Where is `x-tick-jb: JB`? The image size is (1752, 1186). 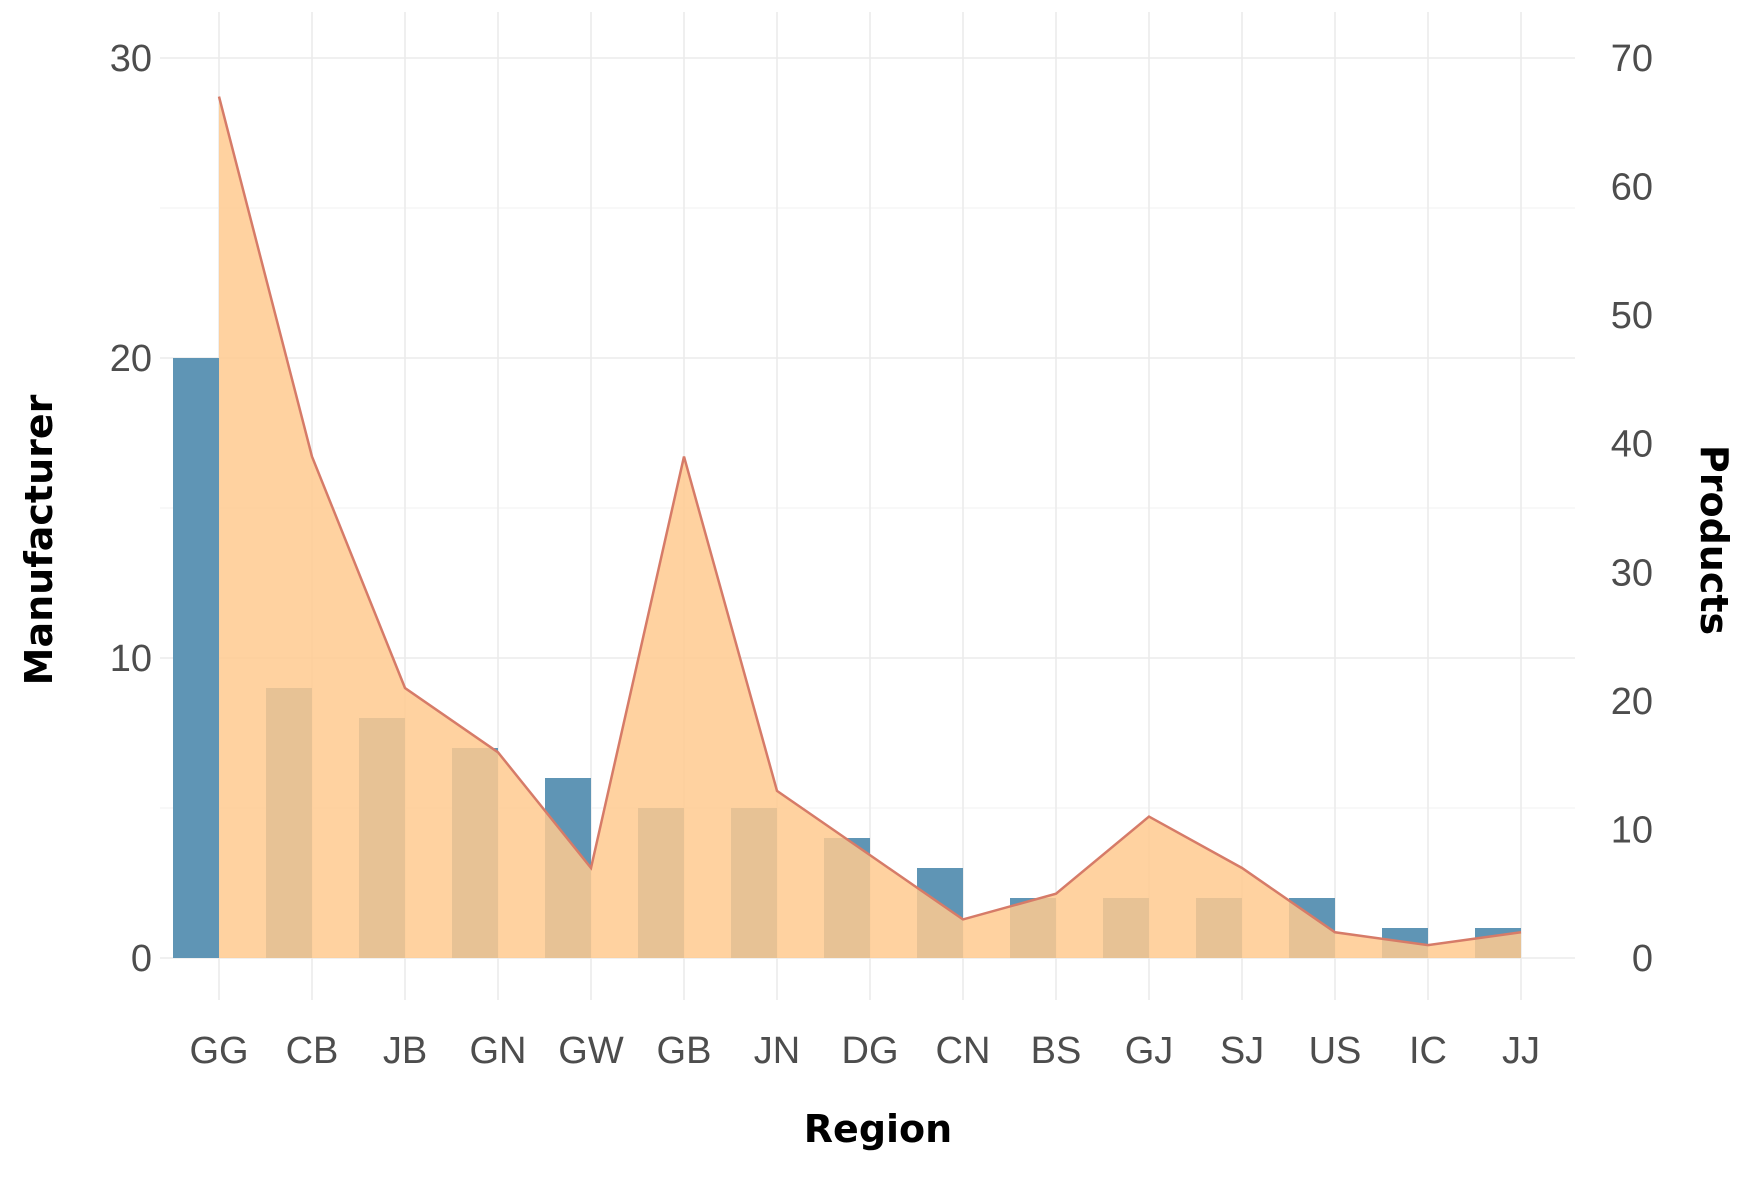
x-tick-jb: JB is located at coordinates (405, 1051).